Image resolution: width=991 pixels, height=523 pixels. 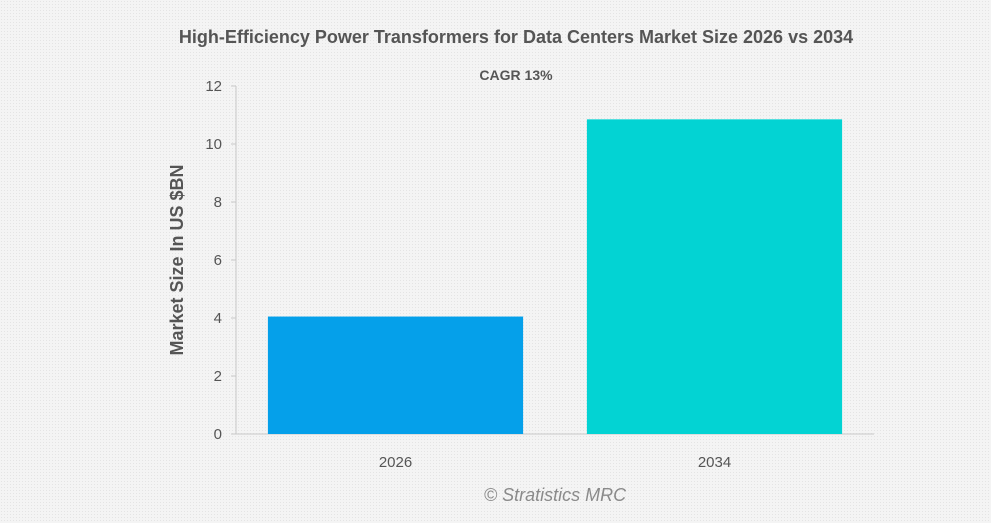 What do you see at coordinates (218, 376) in the screenshot?
I see `y-tick-label: 2` at bounding box center [218, 376].